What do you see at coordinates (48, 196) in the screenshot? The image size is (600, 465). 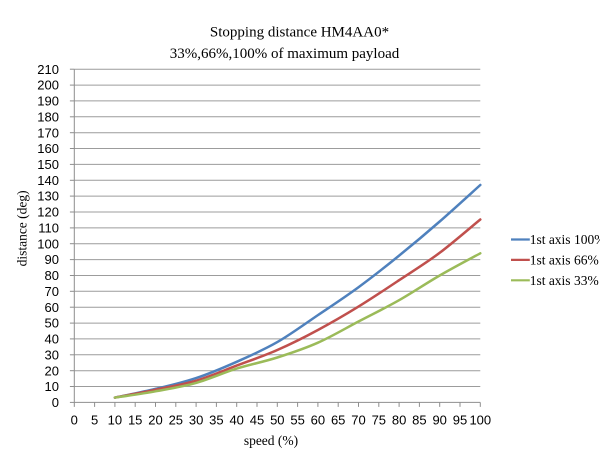 I see `svg-text: 130` at bounding box center [48, 196].